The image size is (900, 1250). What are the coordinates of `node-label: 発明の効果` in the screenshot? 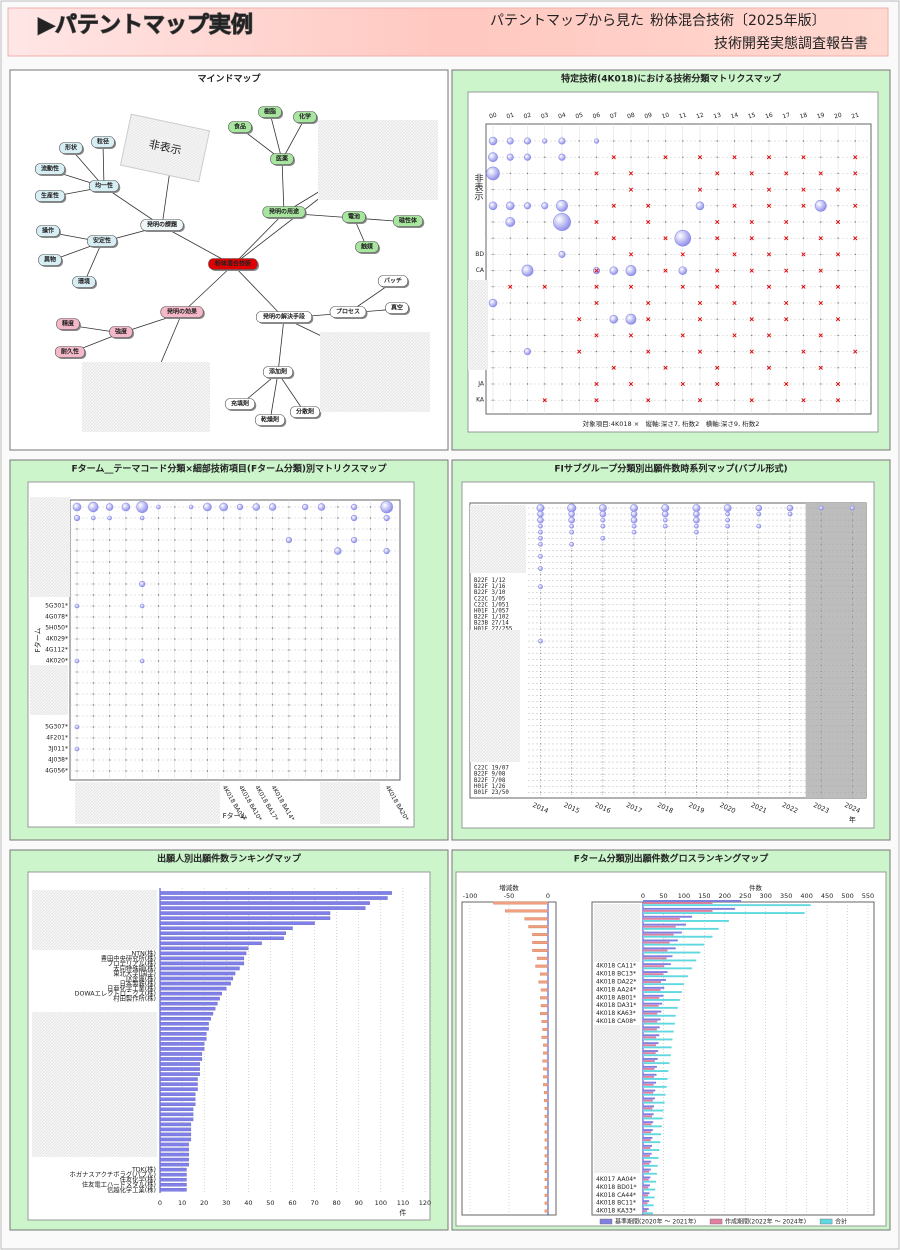 It's located at (182, 312).